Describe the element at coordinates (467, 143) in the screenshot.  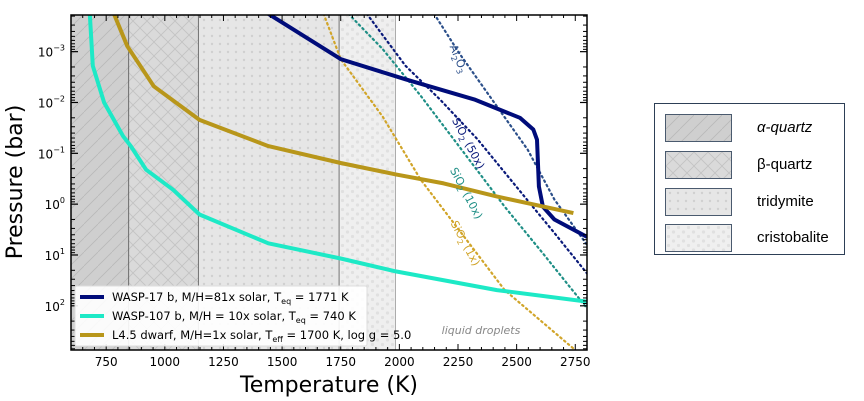
I see `condensation-curve-label: SiO2 (50x)` at that location.